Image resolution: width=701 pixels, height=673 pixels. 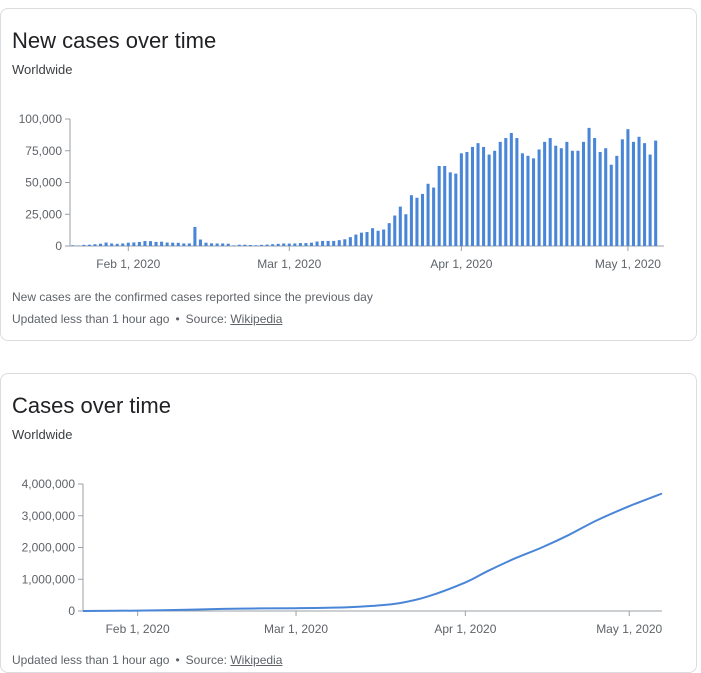 I want to click on updated-text: Updated less than 1 hour ago, so click(x=90, y=660).